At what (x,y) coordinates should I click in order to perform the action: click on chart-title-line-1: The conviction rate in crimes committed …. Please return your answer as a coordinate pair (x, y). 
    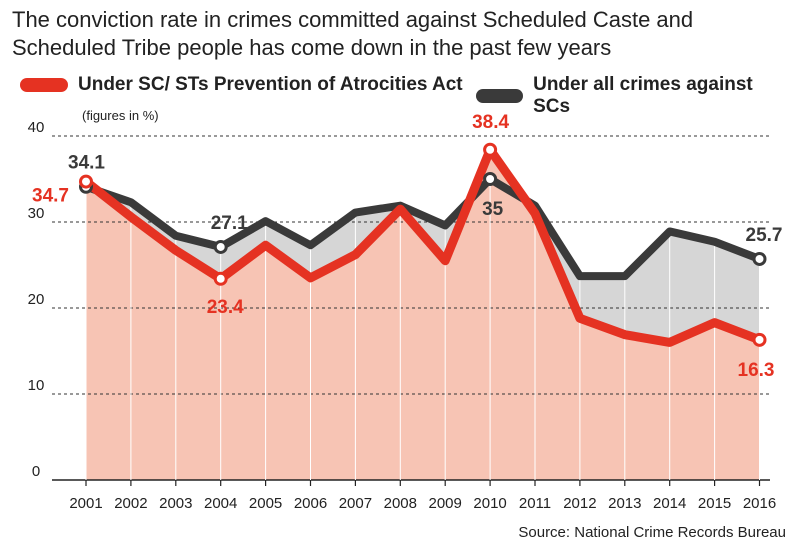
    Looking at the image, I should click on (353, 19).